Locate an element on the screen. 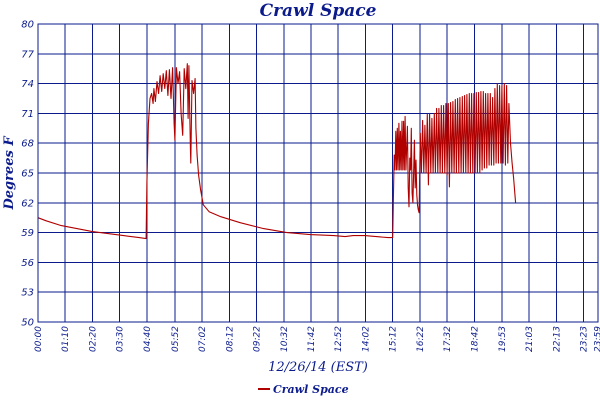 This screenshot has width=600, height=400. x-tick-label: 00:00 is located at coordinates (39, 339).